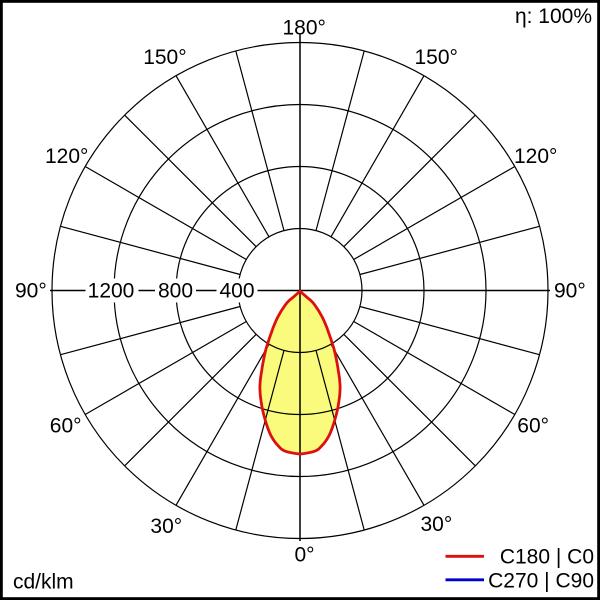 This screenshot has width=600, height=600. Describe the element at coordinates (236, 291) in the screenshot. I see `svg-text: 400` at that location.